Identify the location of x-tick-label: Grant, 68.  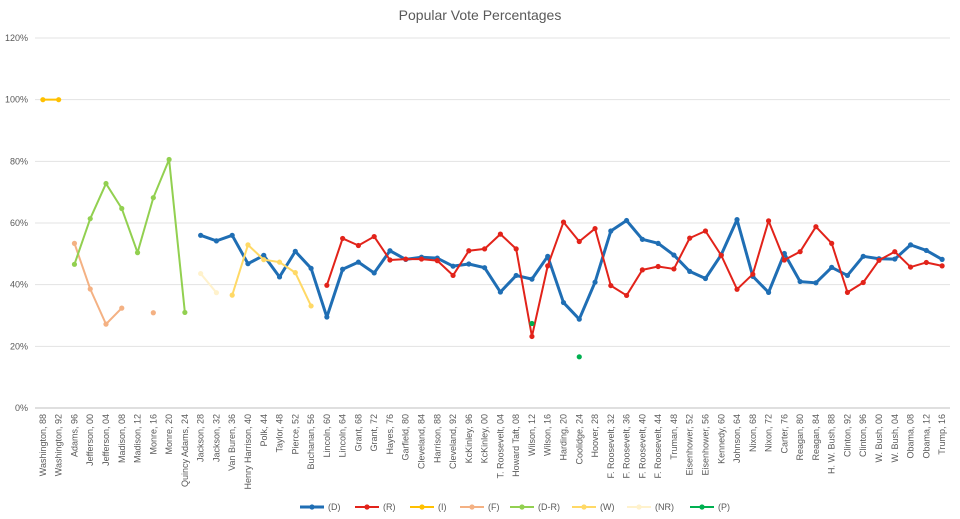
(358, 433).